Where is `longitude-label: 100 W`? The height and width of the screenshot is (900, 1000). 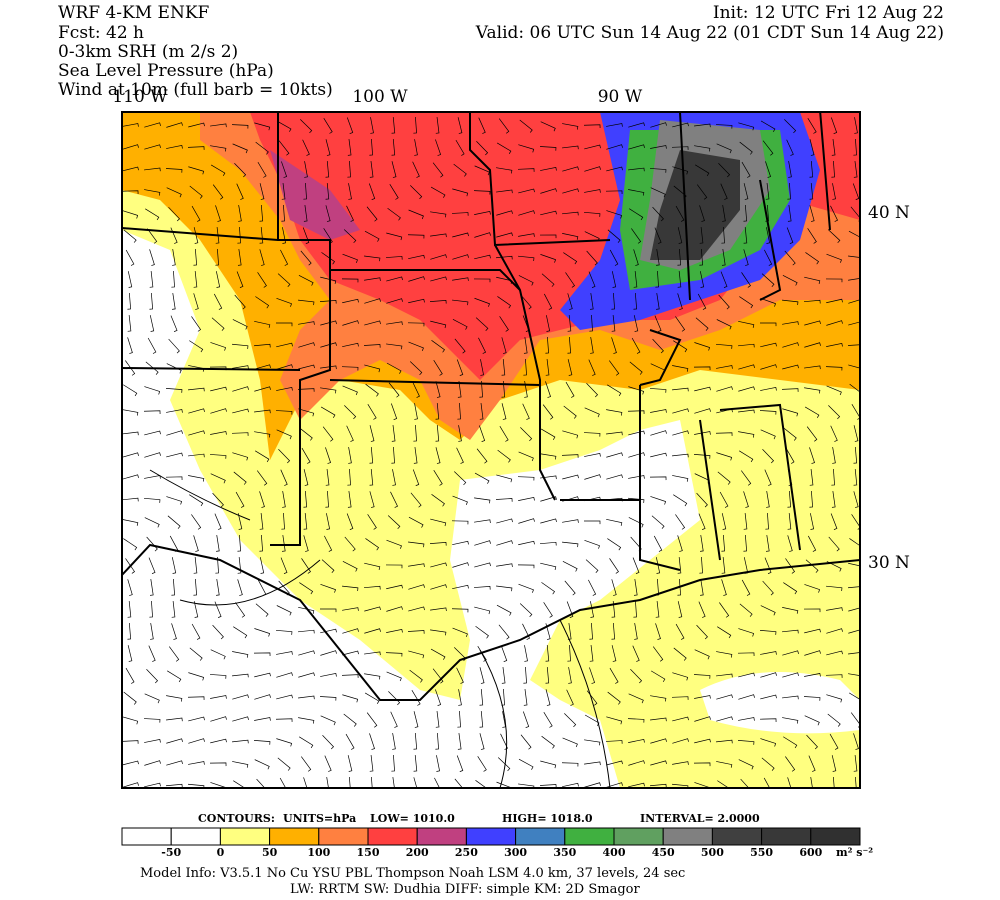
longitude-label: 100 W is located at coordinates (380, 97).